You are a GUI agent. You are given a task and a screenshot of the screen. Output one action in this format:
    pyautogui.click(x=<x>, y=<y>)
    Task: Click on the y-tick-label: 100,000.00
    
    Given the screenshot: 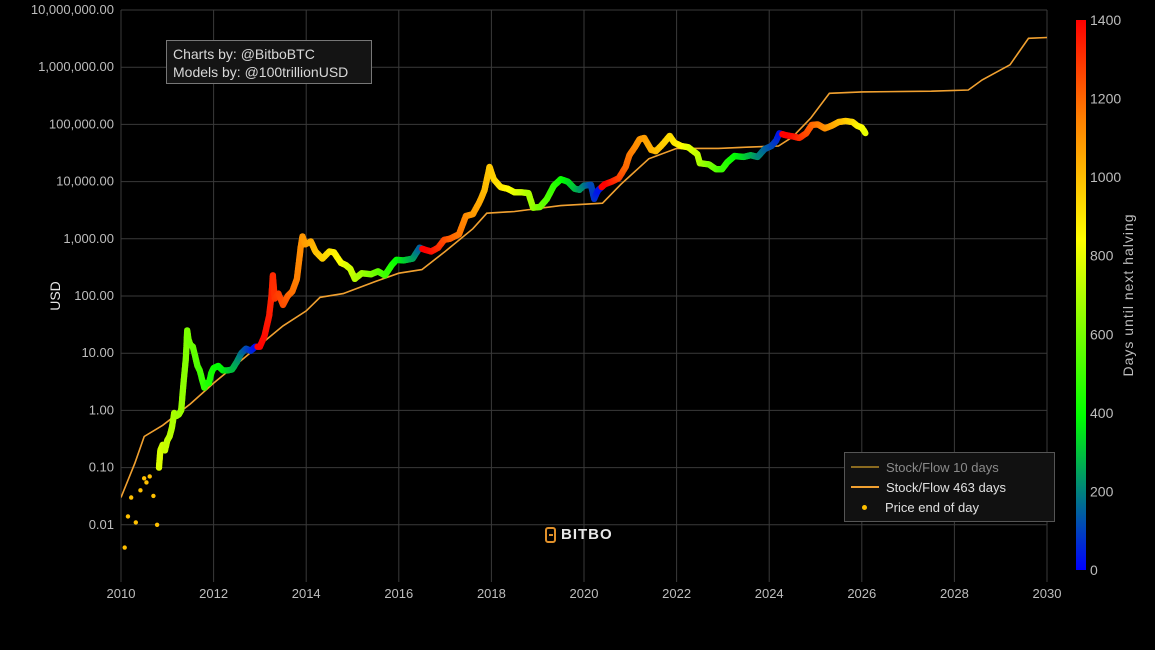 What is the action you would take?
    pyautogui.click(x=81, y=123)
    